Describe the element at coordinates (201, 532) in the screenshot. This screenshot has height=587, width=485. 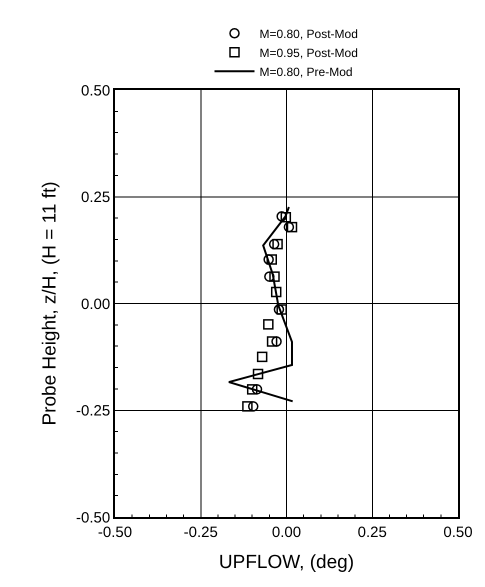
I see `x-tick-label: -0.25` at that location.